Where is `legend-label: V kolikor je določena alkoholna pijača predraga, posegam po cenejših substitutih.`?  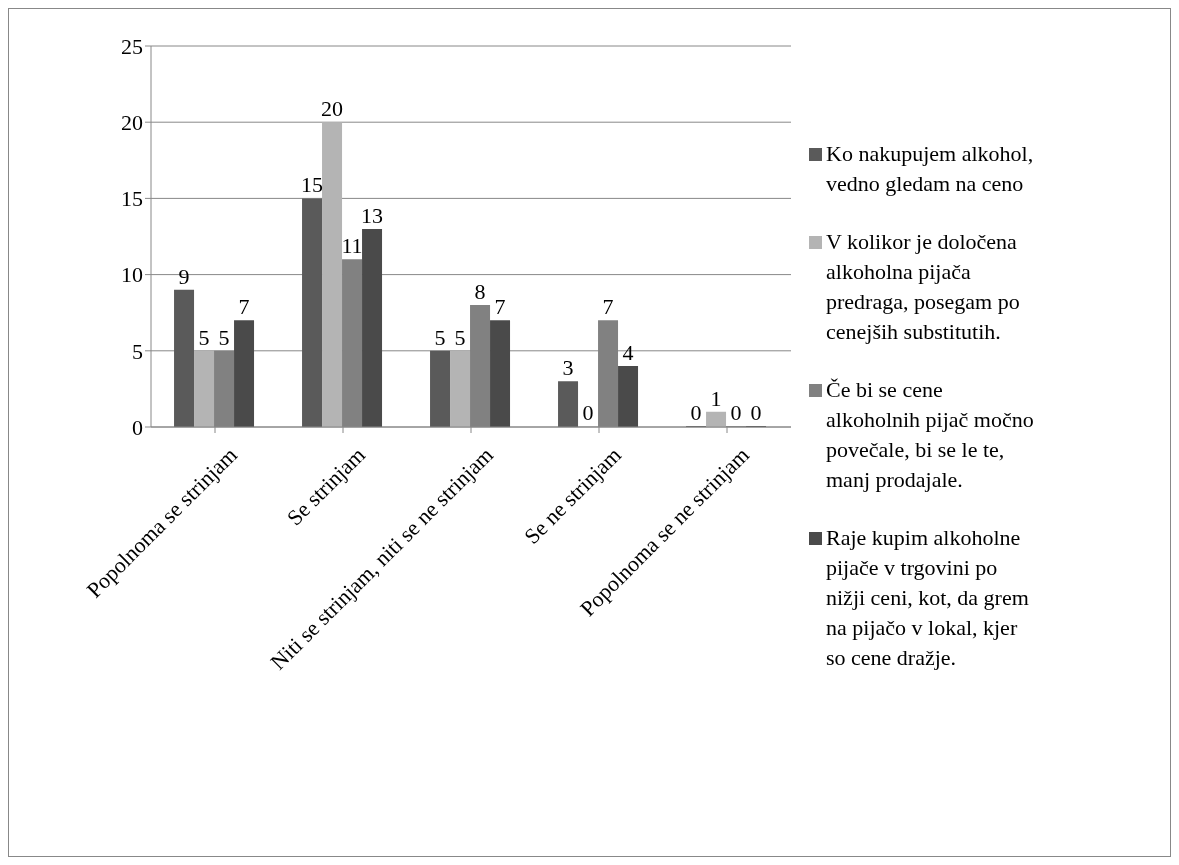
legend-label: V kolikor je določena alkoholna pijača predraga, posegam po cenejših substitutih. is located at coordinates (923, 287).